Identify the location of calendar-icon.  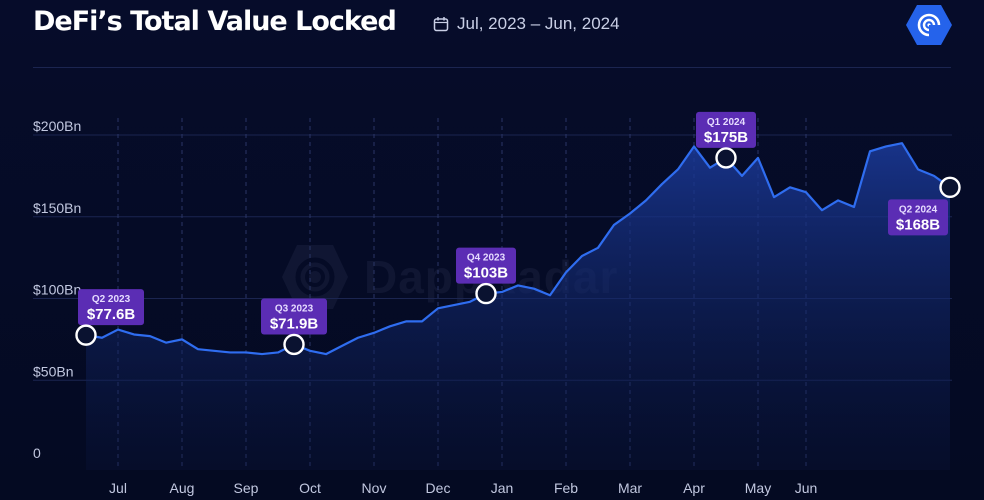
(441, 24).